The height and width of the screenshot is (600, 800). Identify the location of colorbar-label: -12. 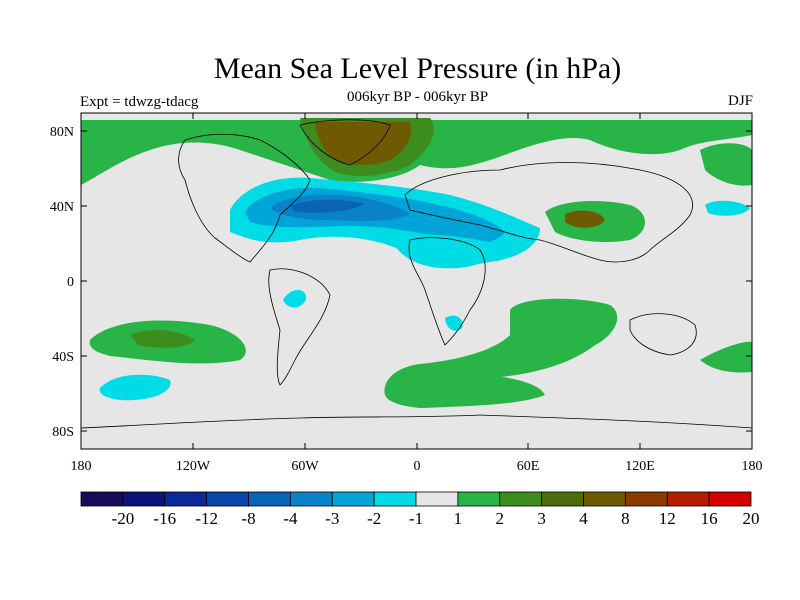
(206, 518).